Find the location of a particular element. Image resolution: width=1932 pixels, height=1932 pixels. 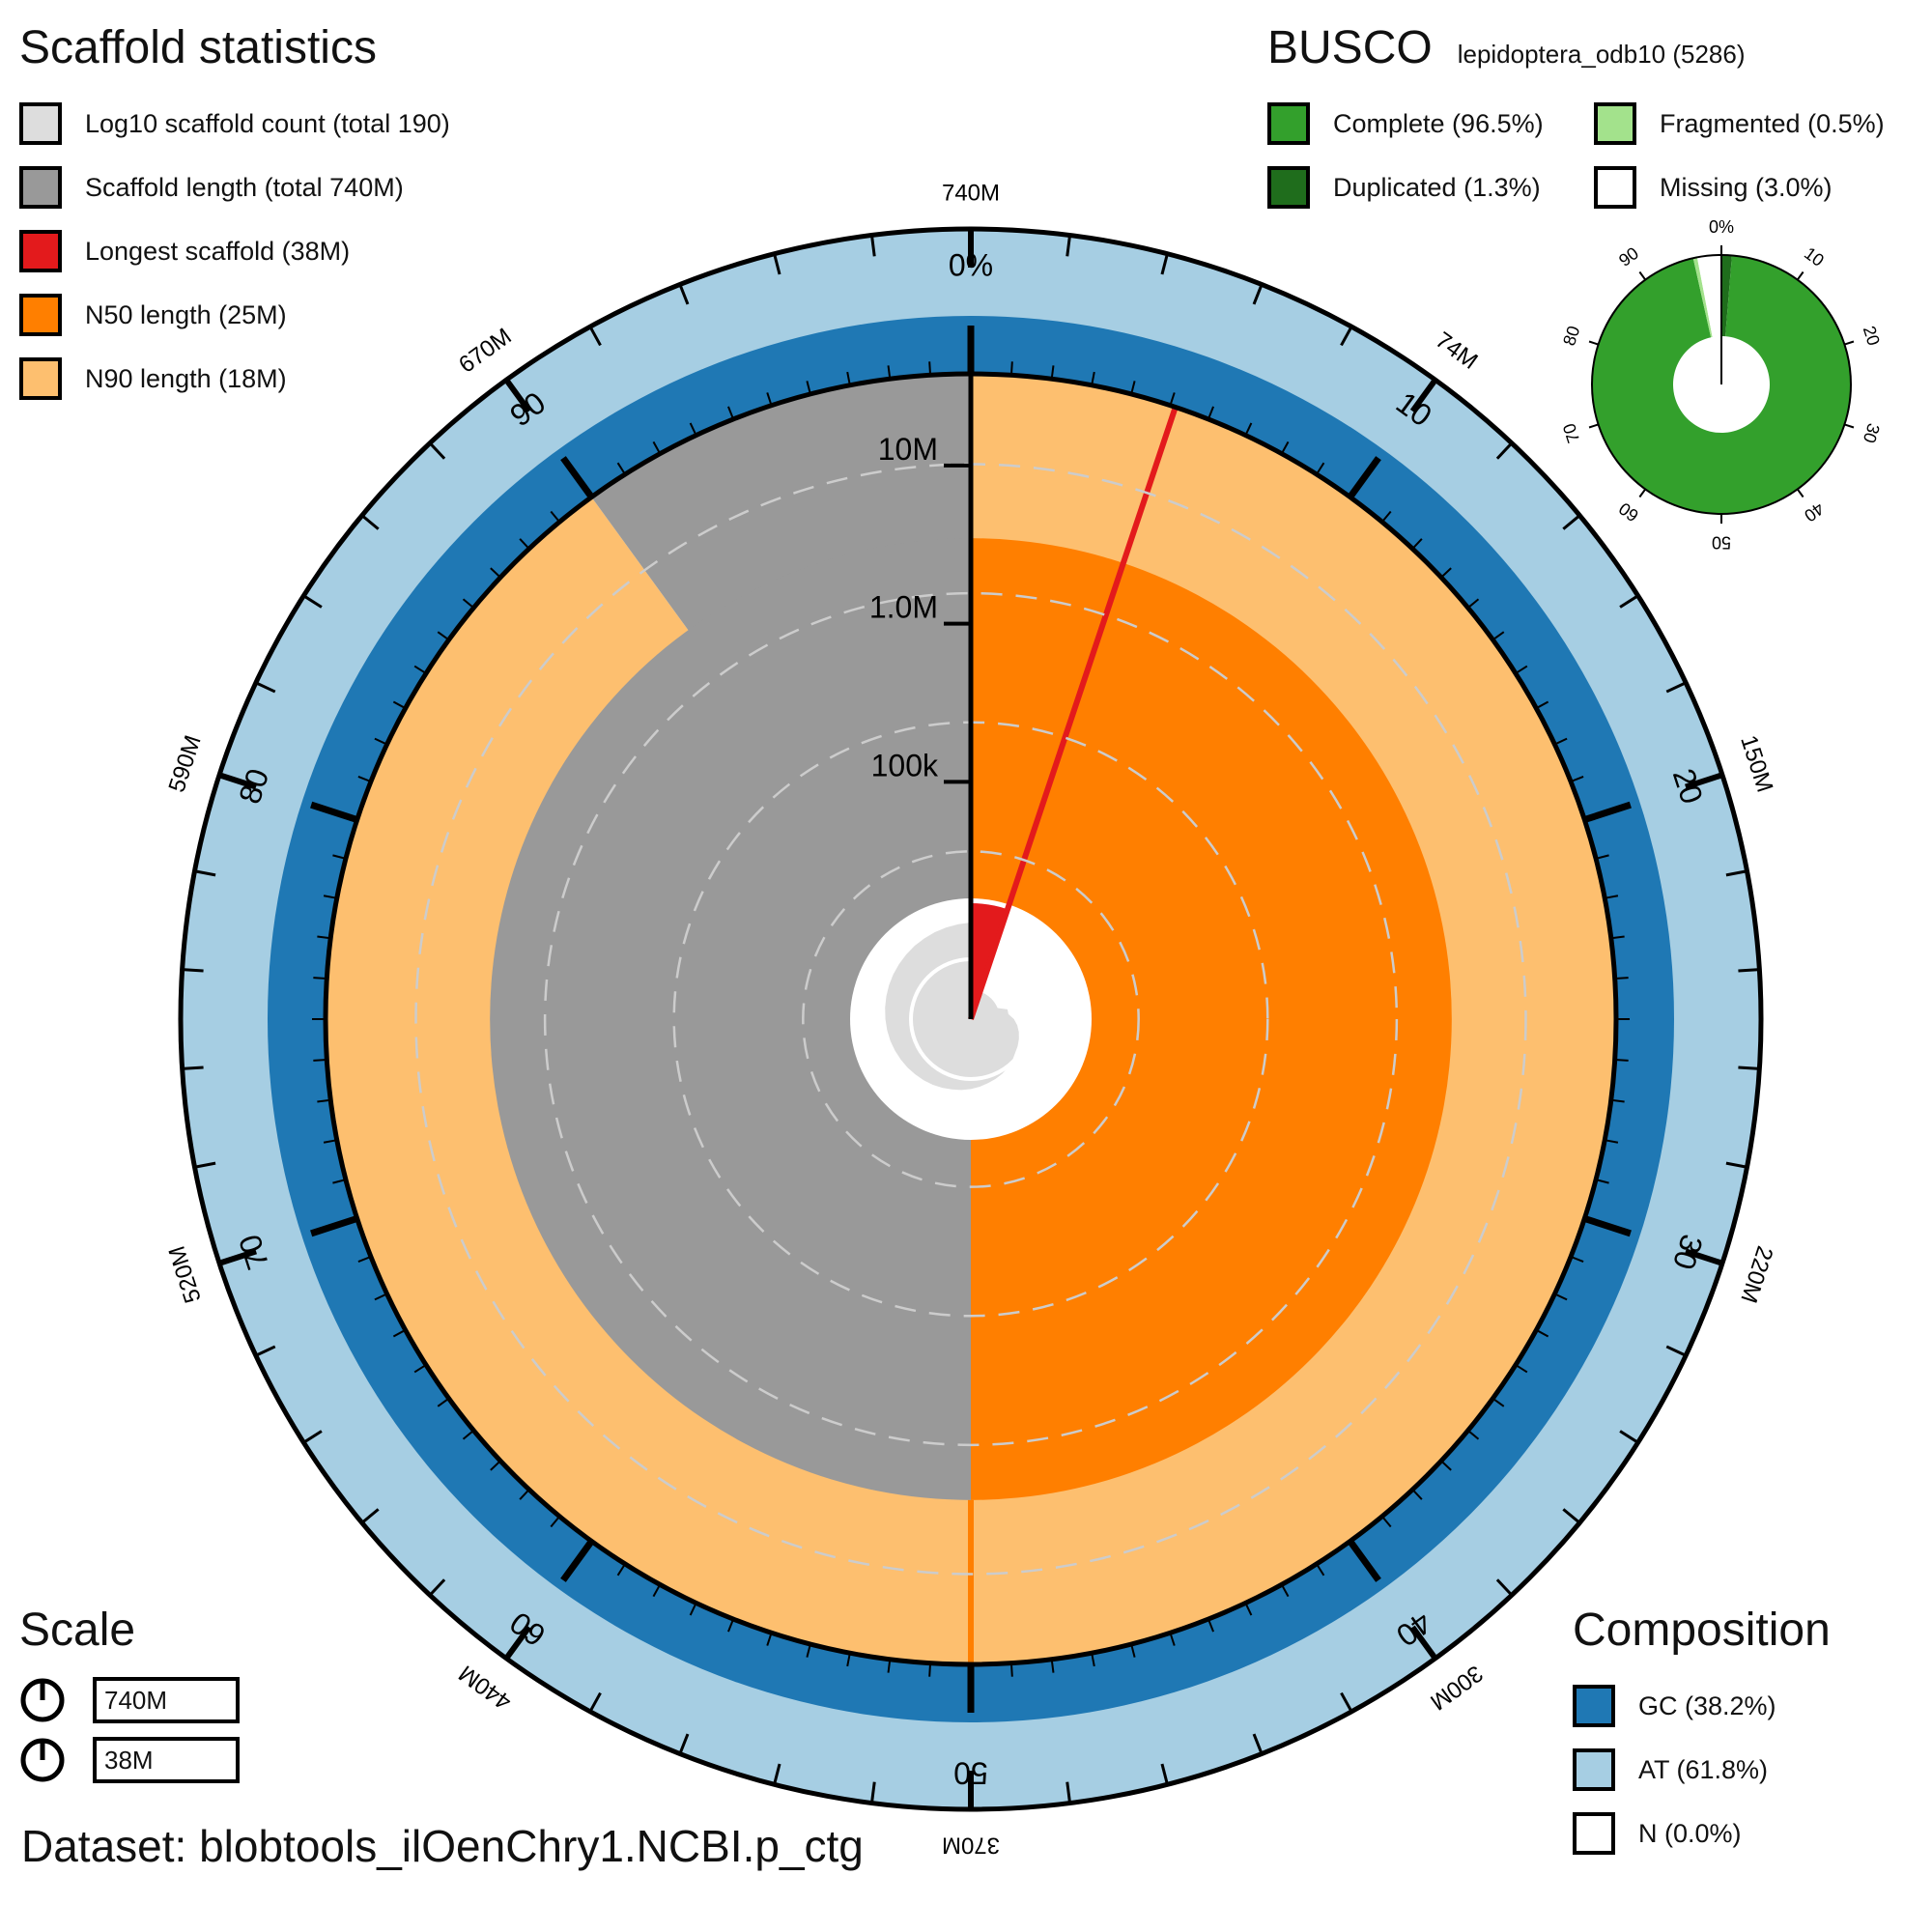

scale-value: 38M is located at coordinates (166, 1760).